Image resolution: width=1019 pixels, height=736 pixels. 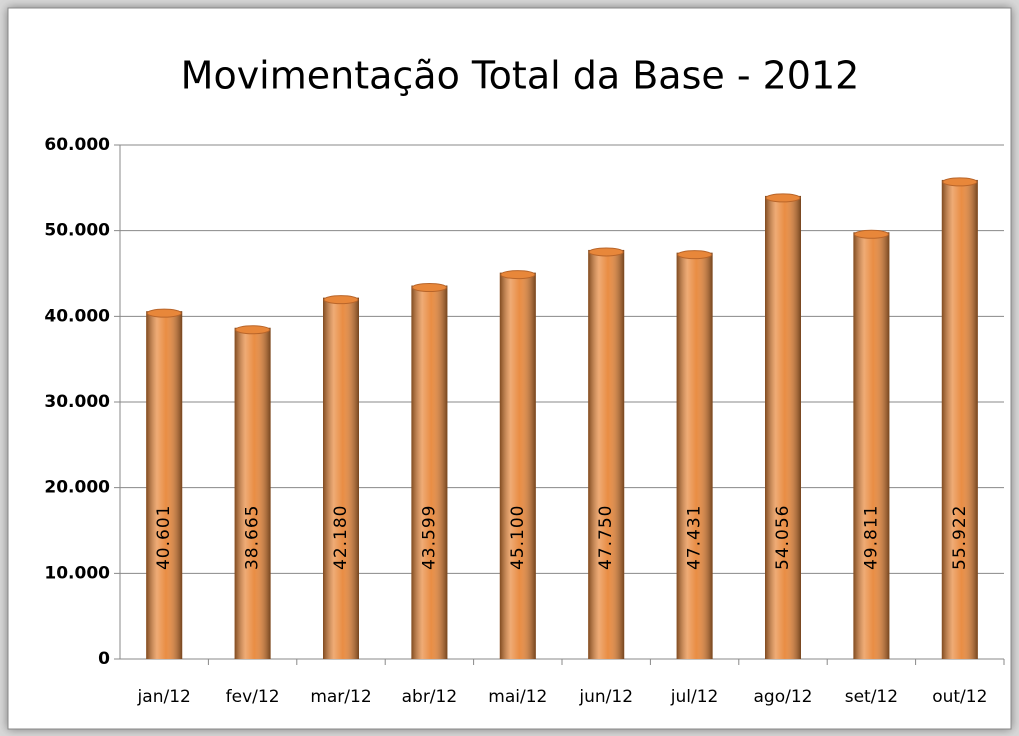 I want to click on value-label: 40.601, so click(x=164, y=537).